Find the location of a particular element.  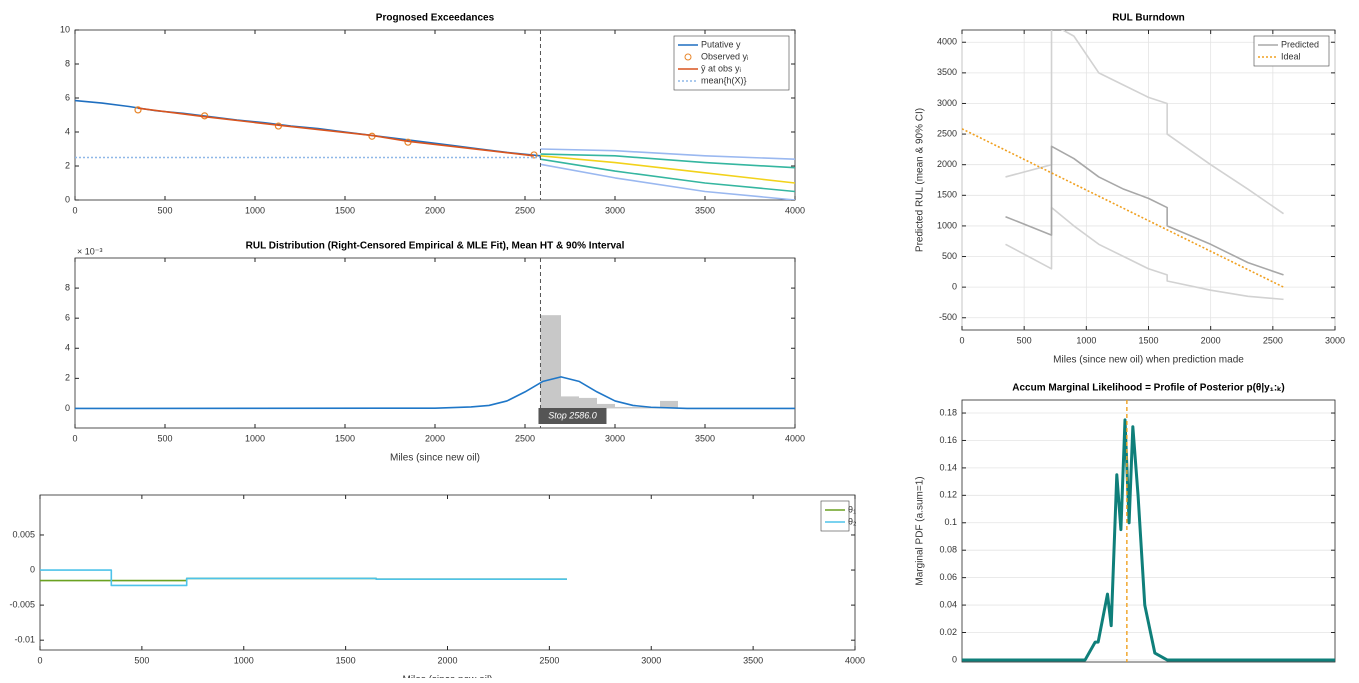

chart-title: RUL Burndown is located at coordinates (1148, 18).